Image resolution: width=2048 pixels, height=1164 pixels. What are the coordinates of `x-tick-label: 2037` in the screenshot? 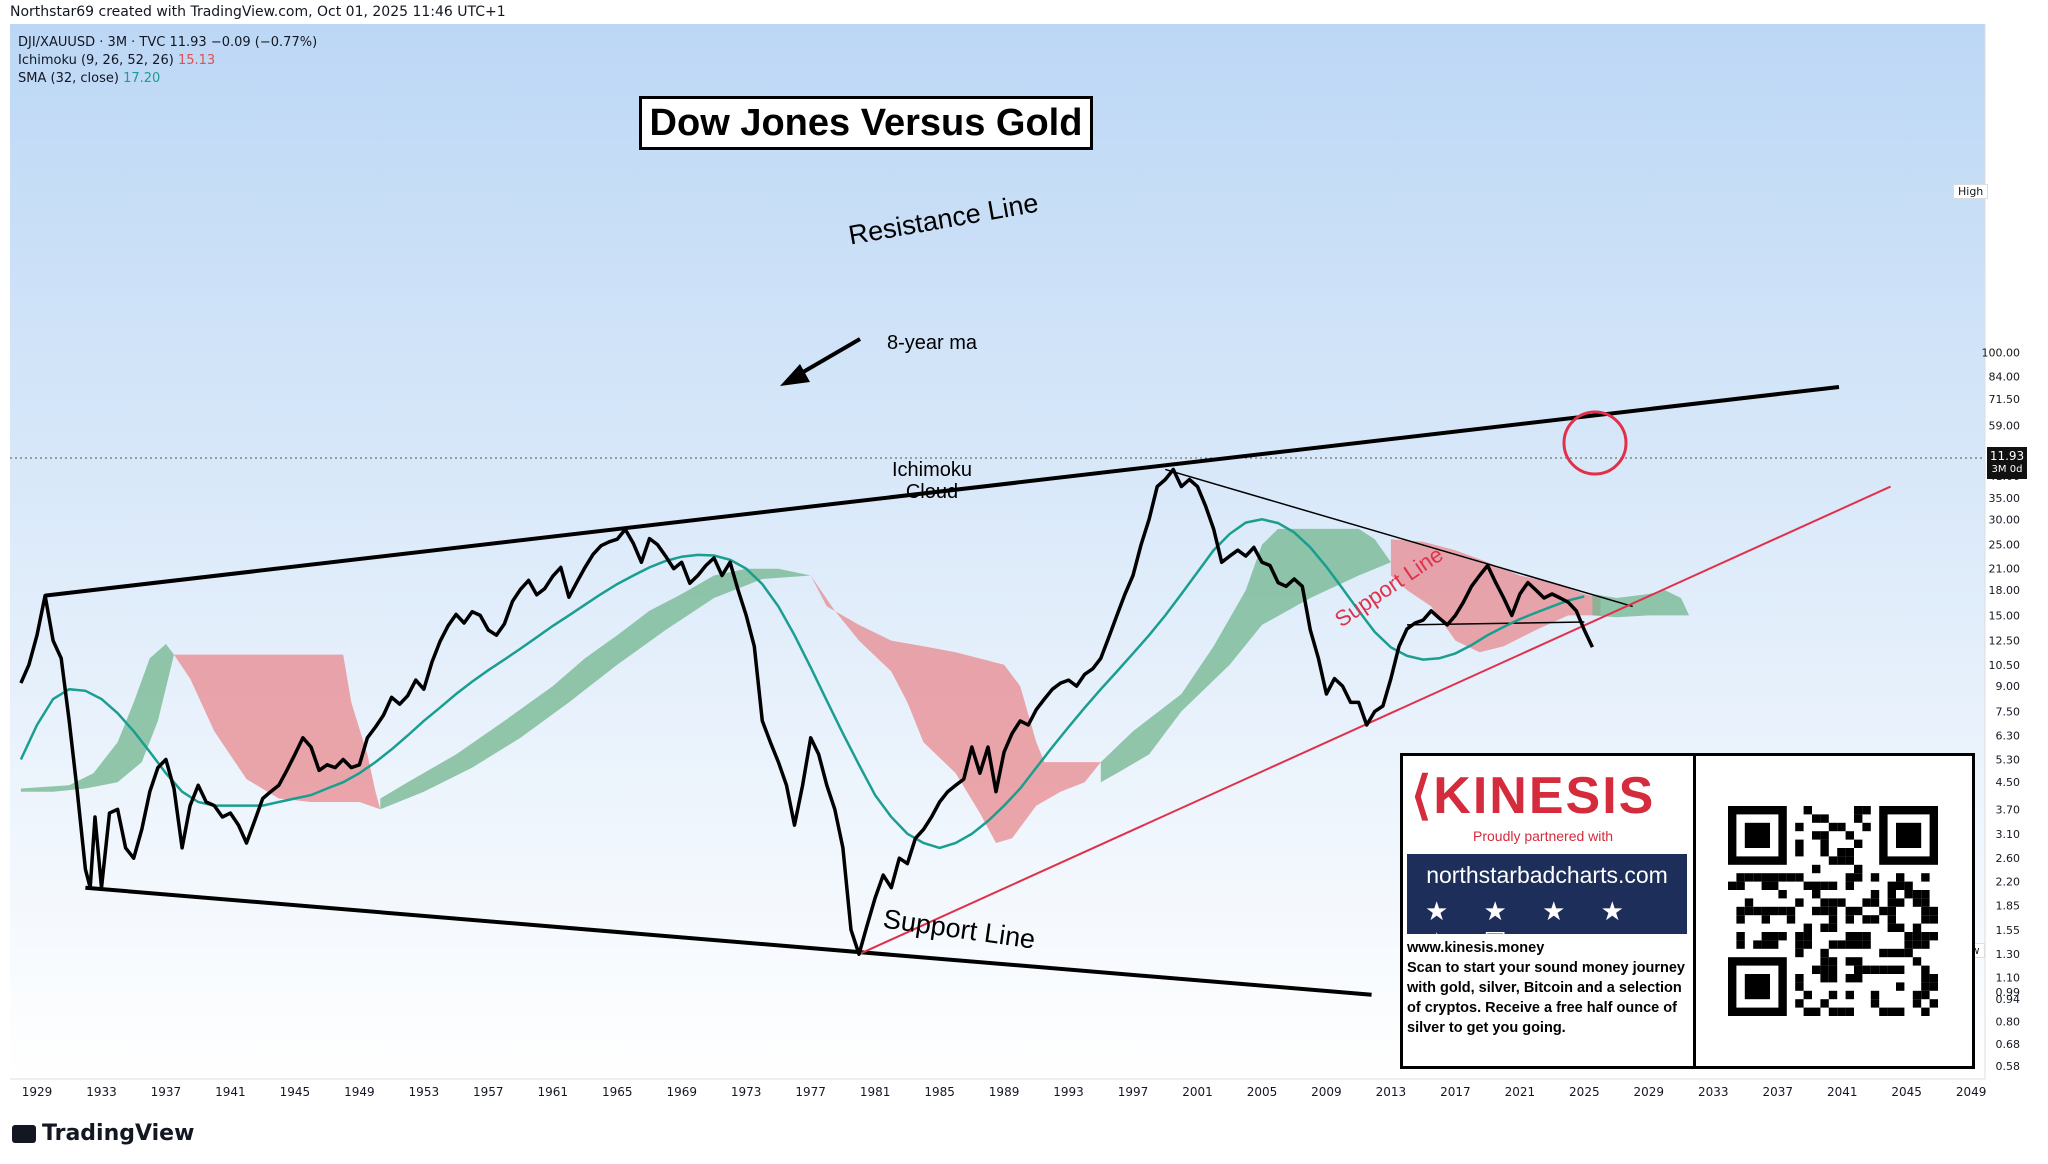 It's located at (1777, 1092).